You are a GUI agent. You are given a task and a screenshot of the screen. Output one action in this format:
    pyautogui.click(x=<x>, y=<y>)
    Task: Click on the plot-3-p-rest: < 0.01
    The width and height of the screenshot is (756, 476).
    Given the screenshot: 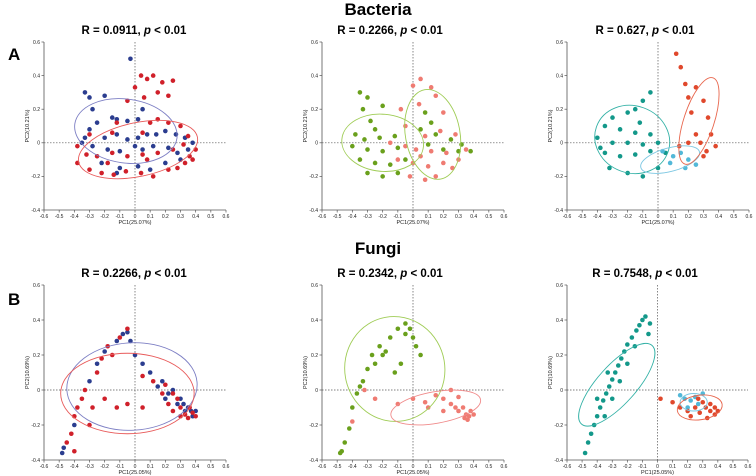 What is the action you would take?
    pyautogui.click(x=677, y=31)
    